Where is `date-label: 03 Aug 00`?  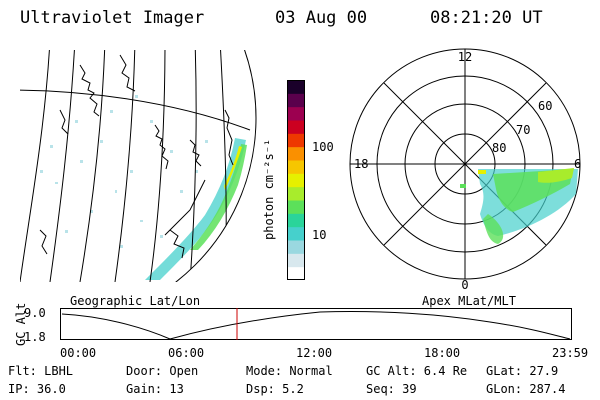
date-label: 03 Aug 00 is located at coordinates (321, 18).